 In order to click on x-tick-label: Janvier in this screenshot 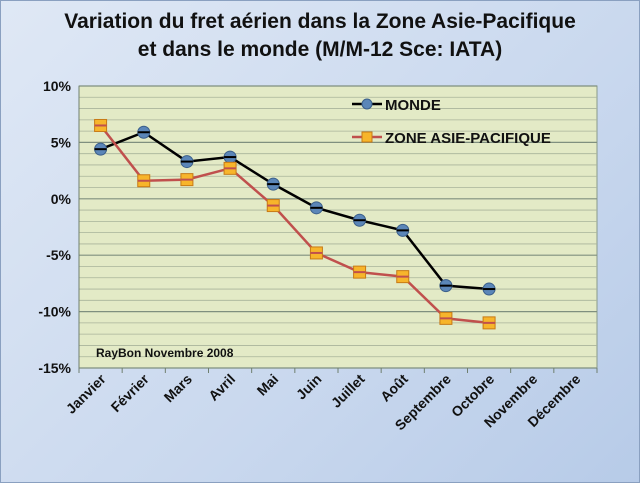, I will do `click(86, 393)`.